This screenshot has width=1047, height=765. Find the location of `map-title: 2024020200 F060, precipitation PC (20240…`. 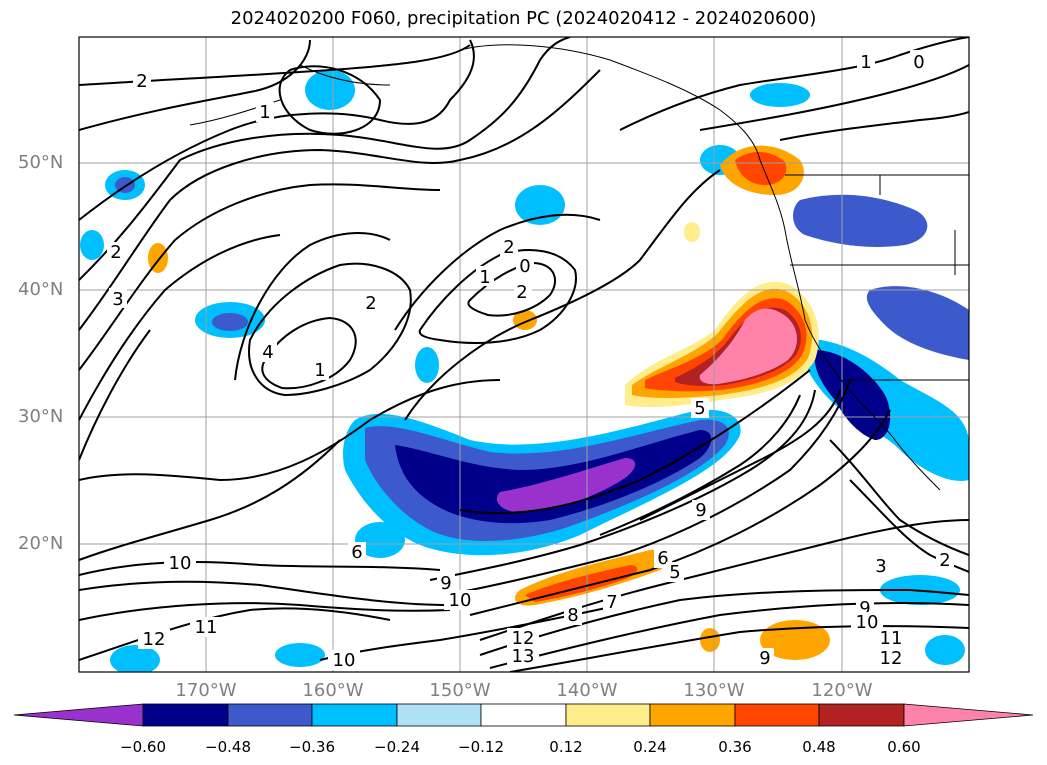

map-title: 2024020200 F060, precipitation PC (20240… is located at coordinates (523, 18).